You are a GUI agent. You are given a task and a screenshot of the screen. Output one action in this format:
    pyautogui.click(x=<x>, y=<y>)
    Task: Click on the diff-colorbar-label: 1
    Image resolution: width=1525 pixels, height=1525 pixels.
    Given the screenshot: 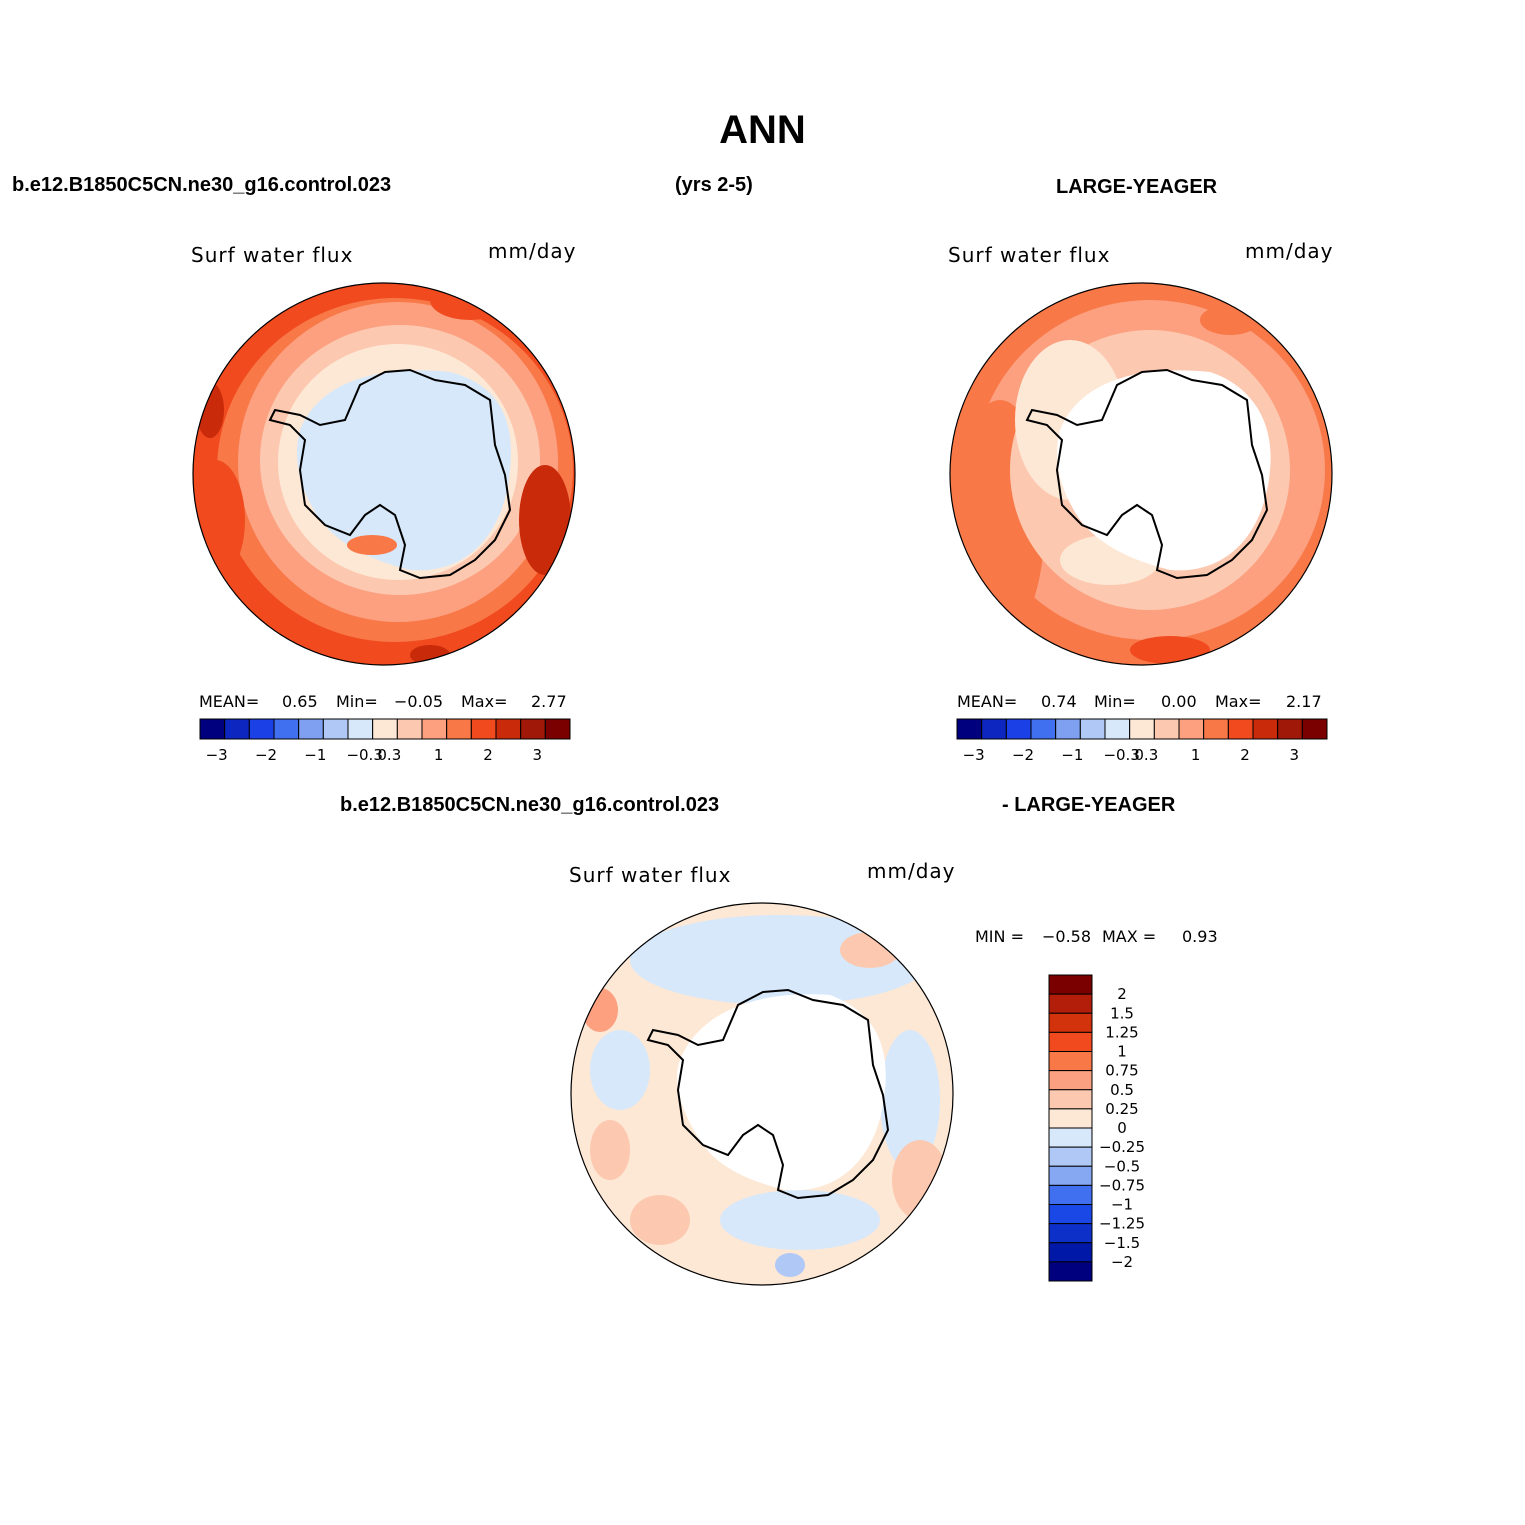 What is the action you would take?
    pyautogui.click(x=1122, y=1052)
    